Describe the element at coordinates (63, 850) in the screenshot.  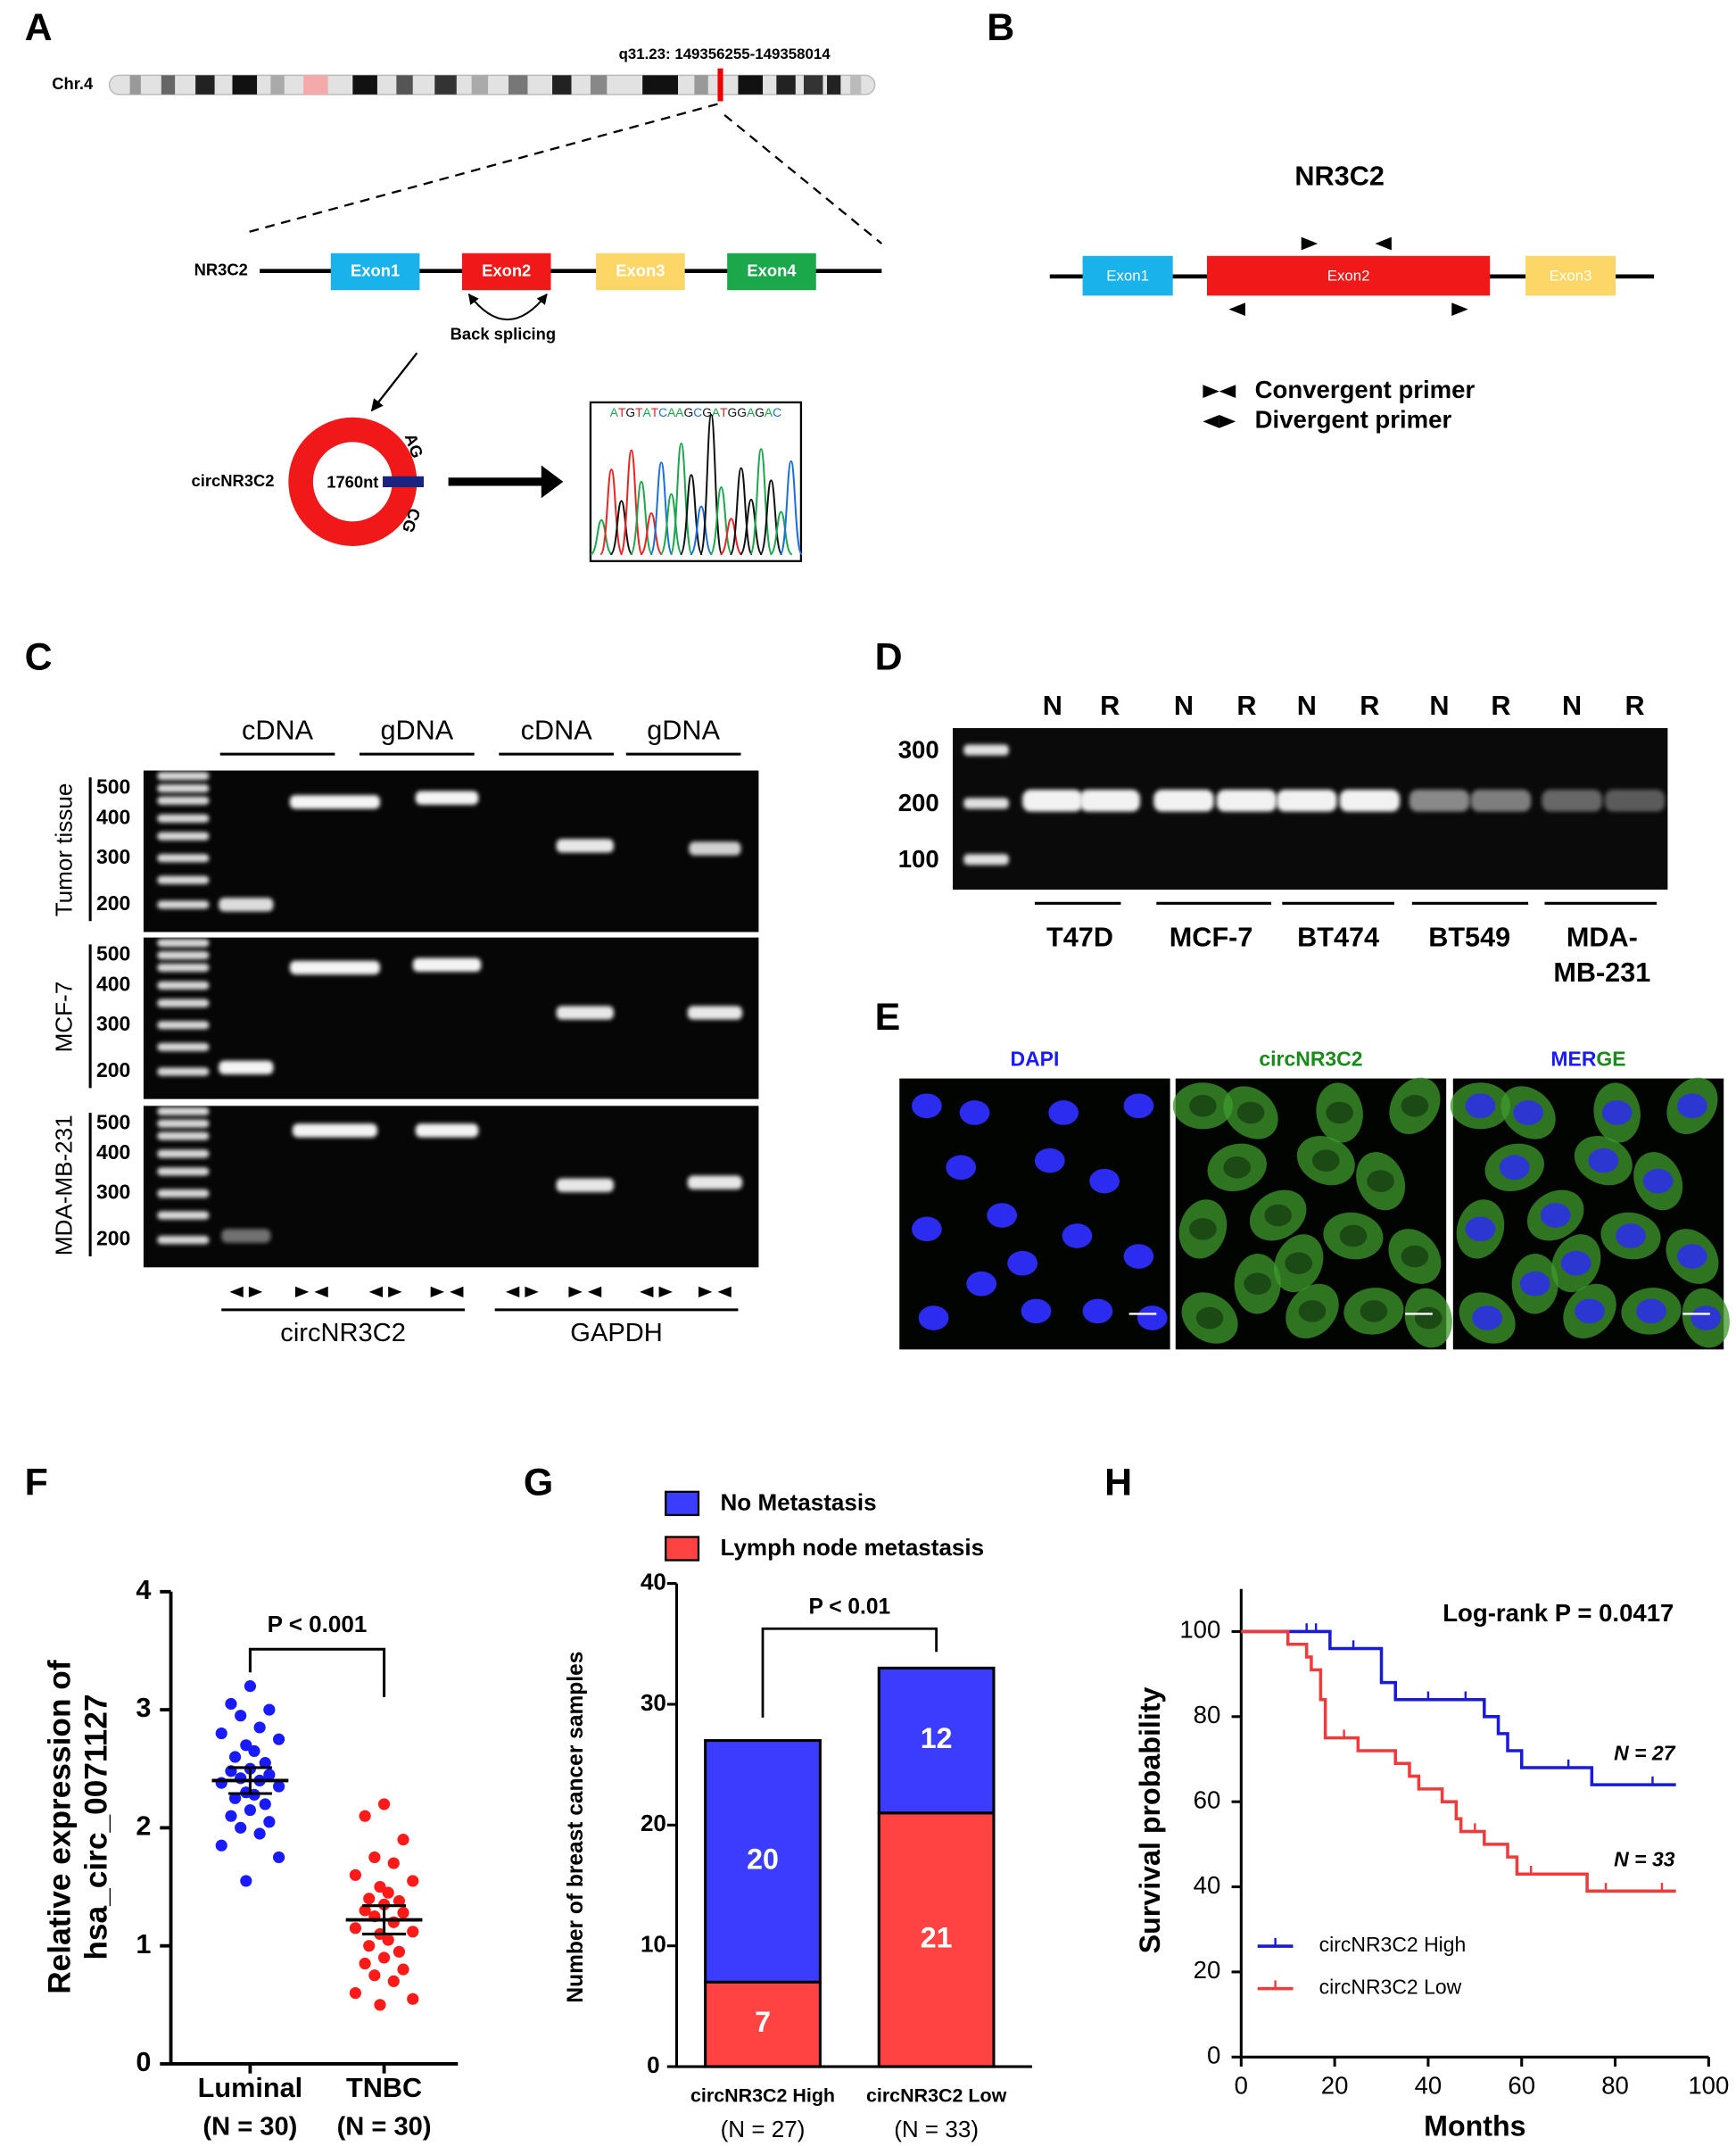
I see `sample-label: Tumor tissue` at that location.